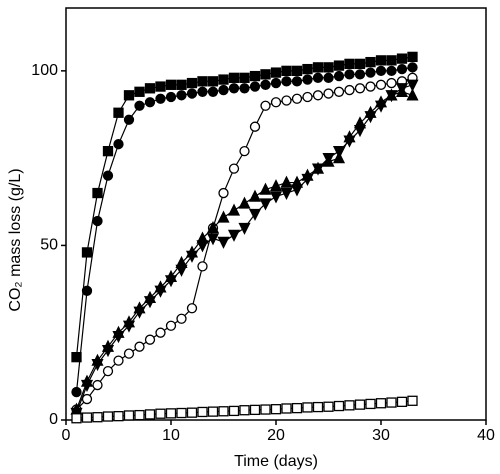 This screenshot has height=474, width=500. I want to click on y-tick-label: 0, so click(53, 419).